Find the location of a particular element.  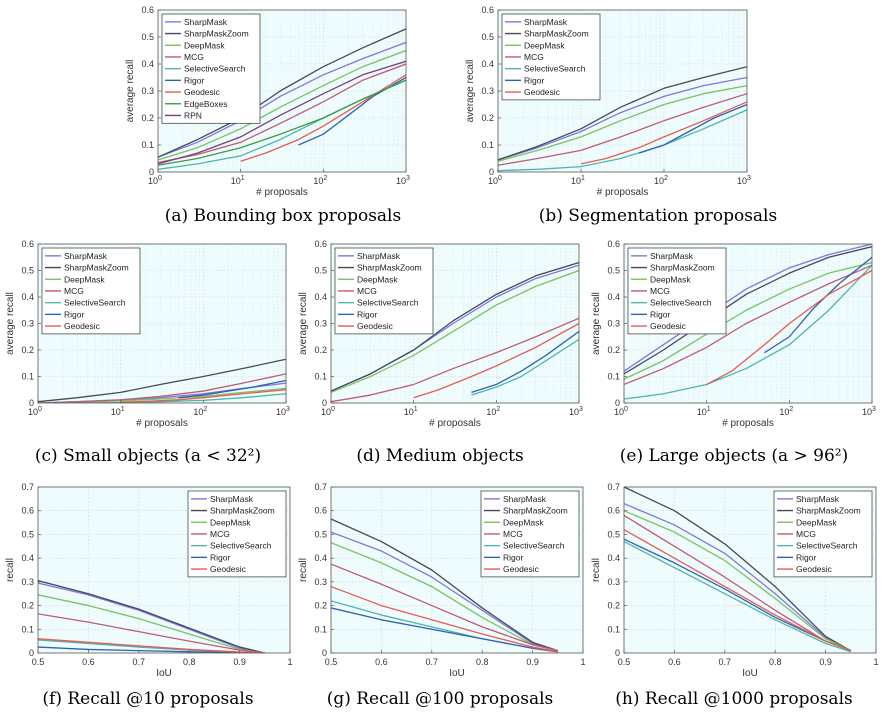

x-tick-label: 0.6 is located at coordinates (381, 662).